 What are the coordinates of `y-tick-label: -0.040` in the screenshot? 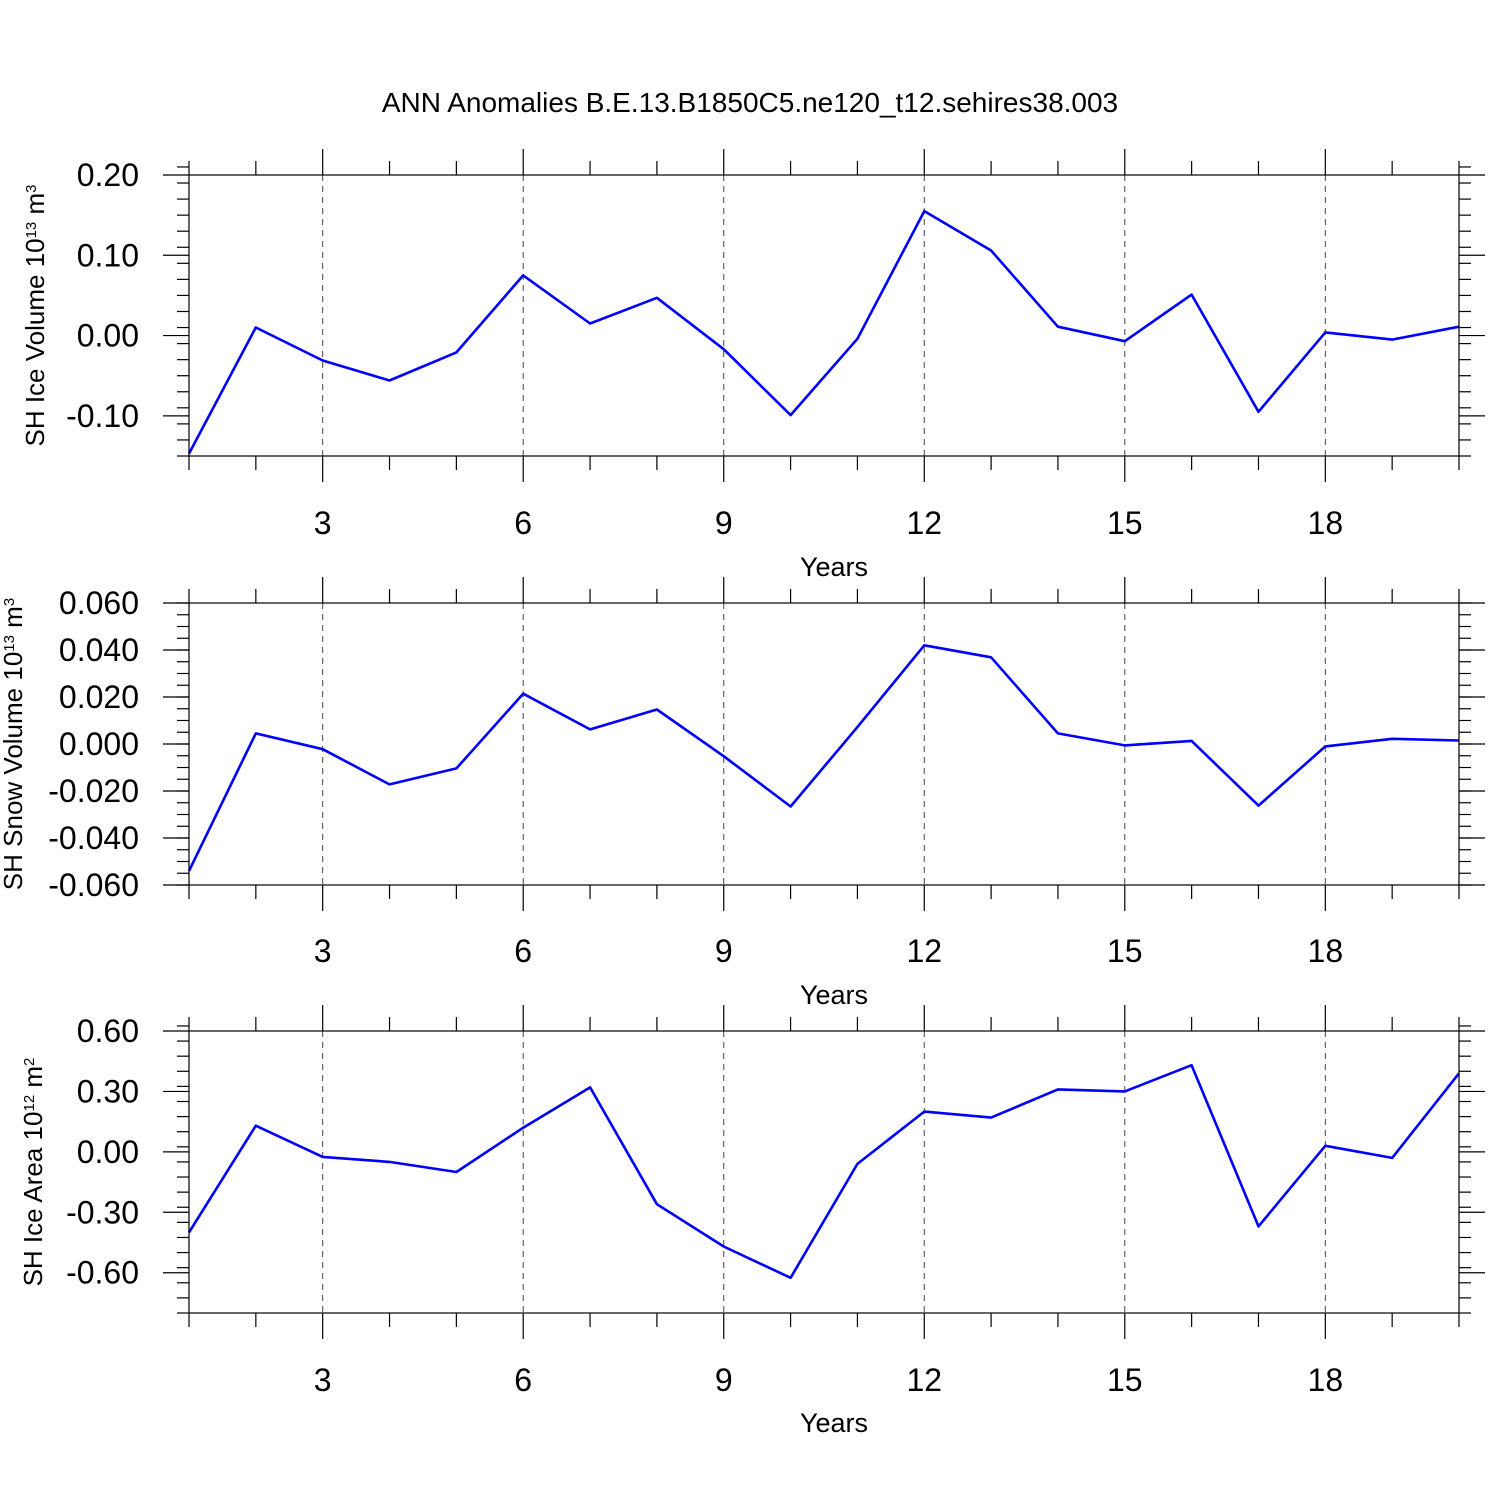 It's located at (93, 838).